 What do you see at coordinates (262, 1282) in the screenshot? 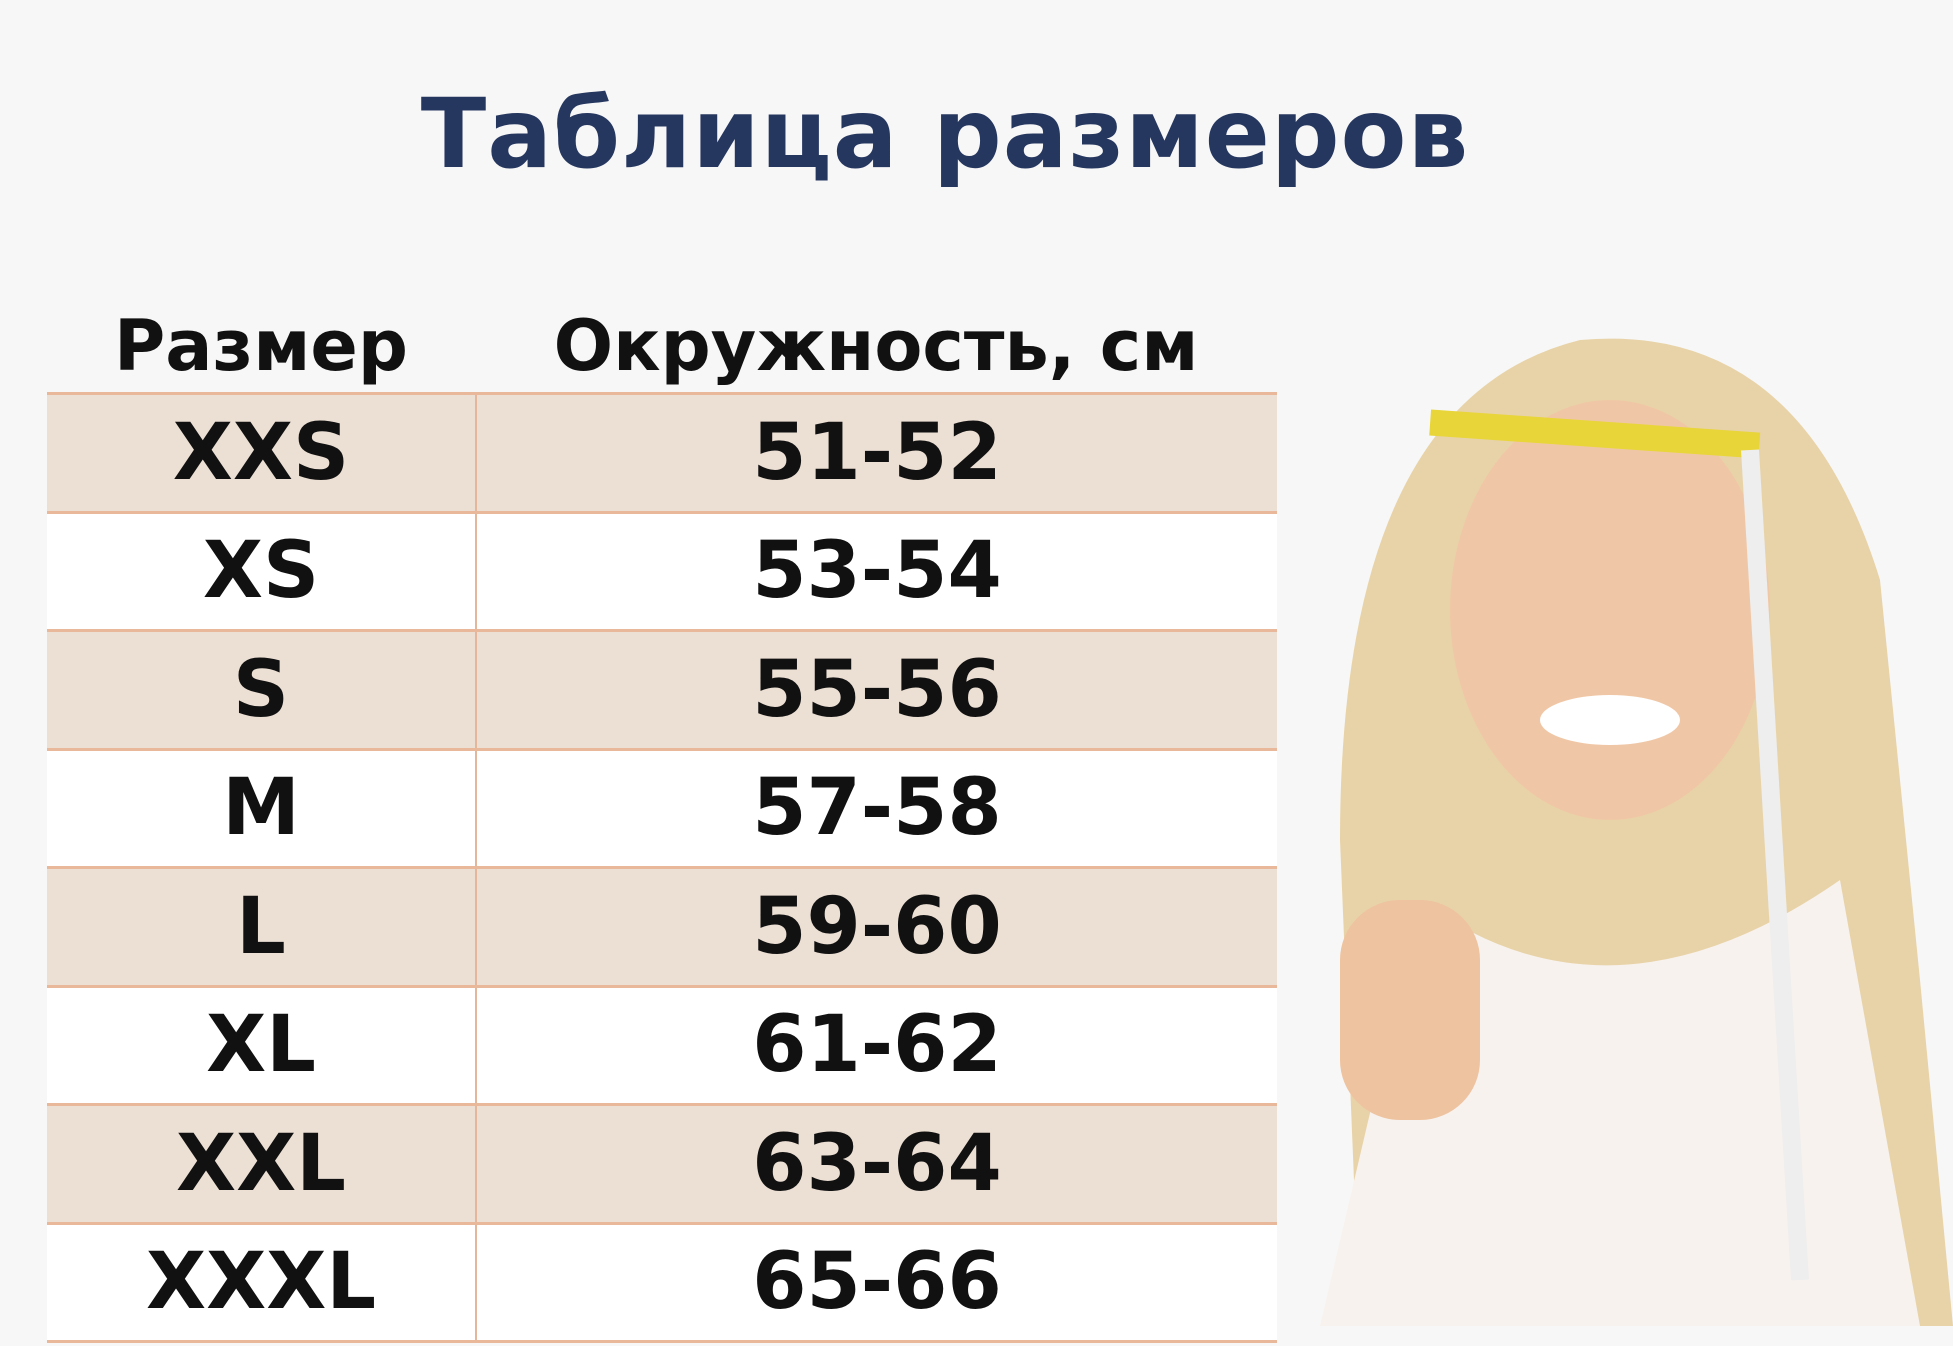
I see `size-cell: XXXL` at bounding box center [262, 1282].